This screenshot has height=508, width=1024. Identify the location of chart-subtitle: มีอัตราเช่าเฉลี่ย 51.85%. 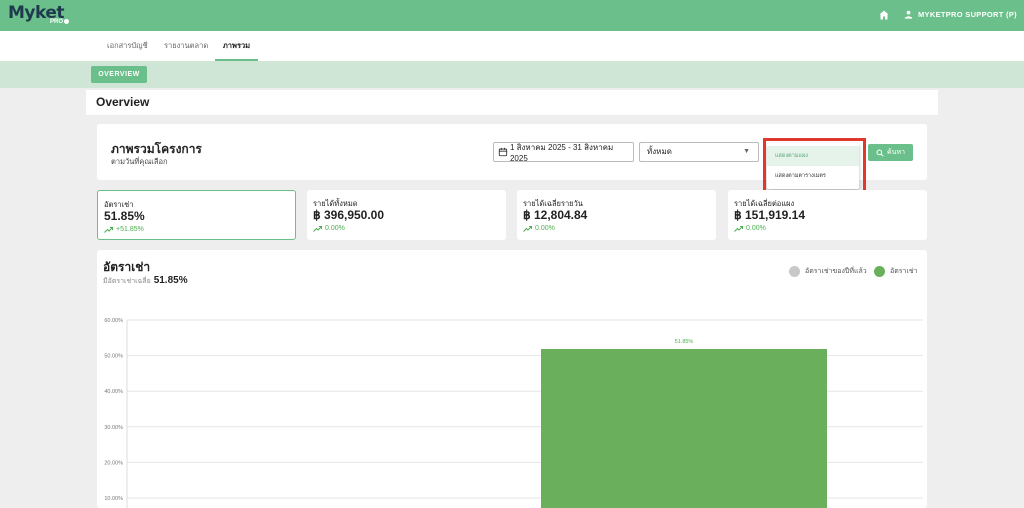
(145, 281).